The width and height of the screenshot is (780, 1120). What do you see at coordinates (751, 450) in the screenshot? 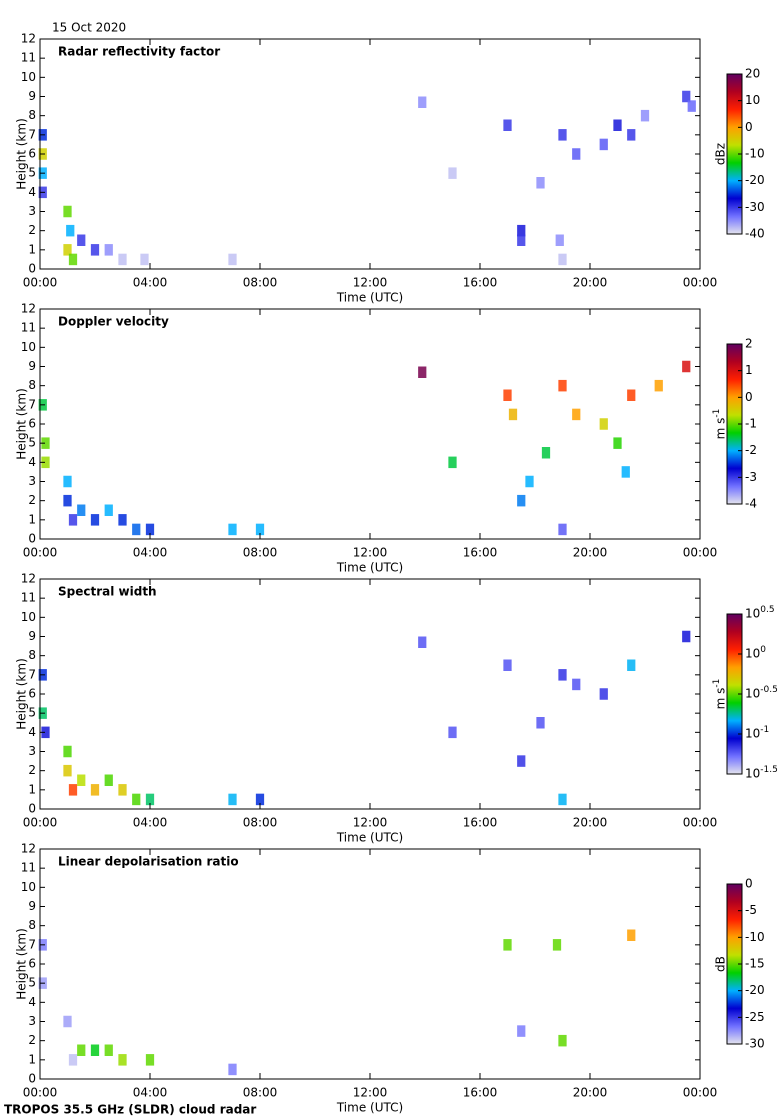
I see `colorbar-tick-label: -2` at bounding box center [751, 450].